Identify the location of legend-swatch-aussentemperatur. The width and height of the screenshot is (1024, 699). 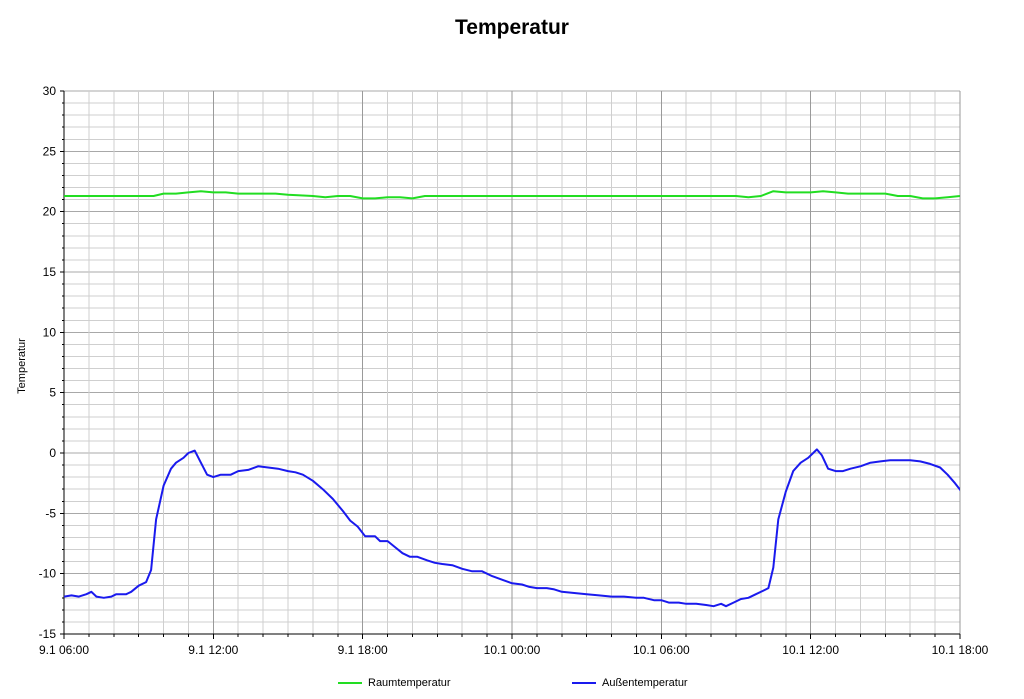
(584, 683).